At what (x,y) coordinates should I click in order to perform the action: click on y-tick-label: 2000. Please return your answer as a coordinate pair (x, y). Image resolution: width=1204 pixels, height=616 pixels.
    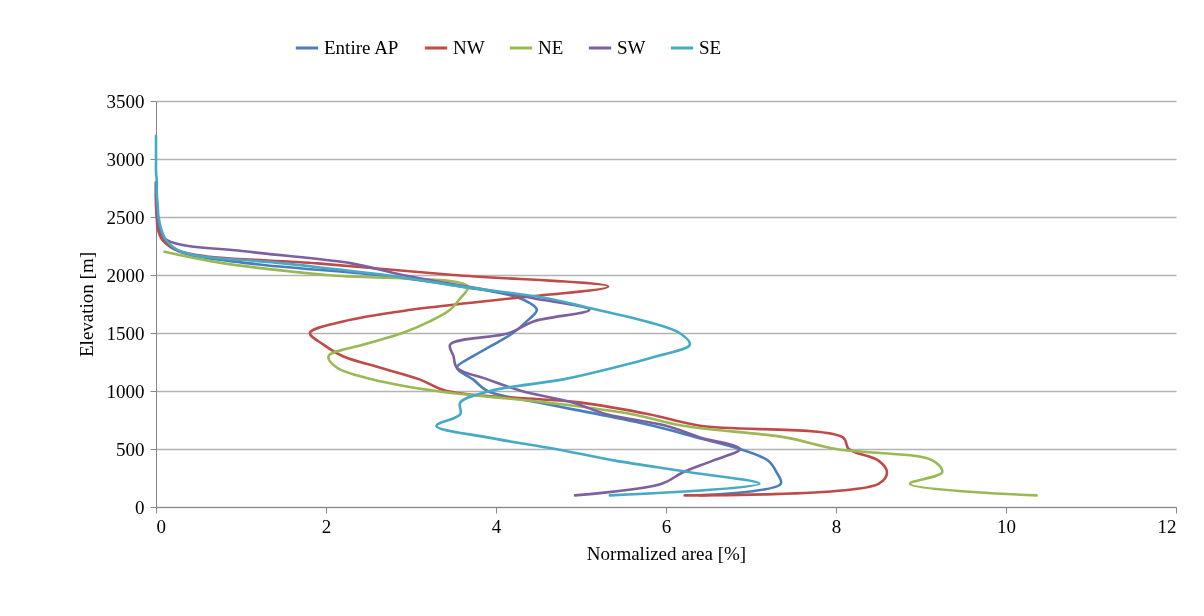
    Looking at the image, I should click on (125, 275).